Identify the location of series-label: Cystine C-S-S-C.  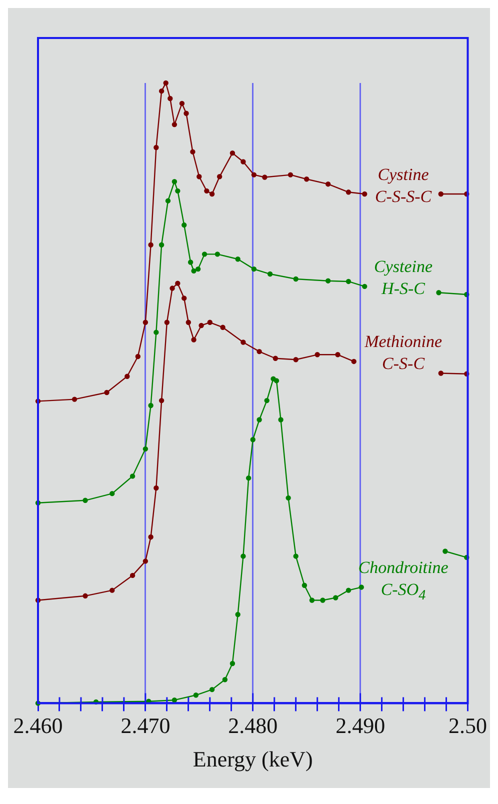
(403, 186).